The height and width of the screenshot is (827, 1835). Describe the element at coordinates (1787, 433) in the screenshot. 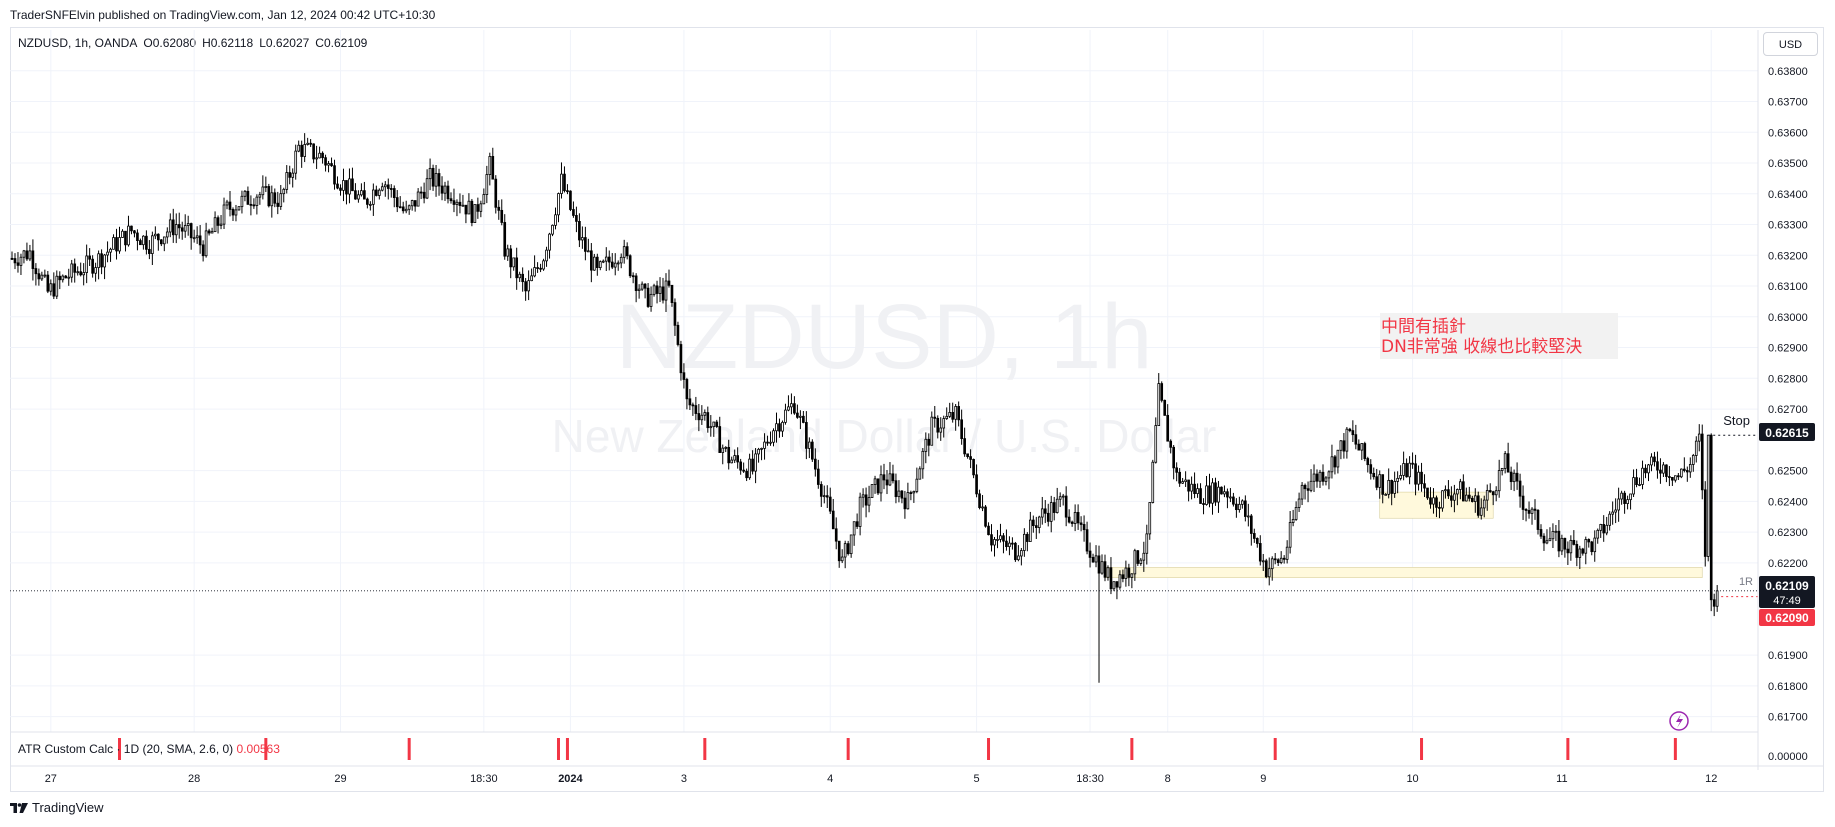

I see `stop-price-badge: 0.62615` at that location.